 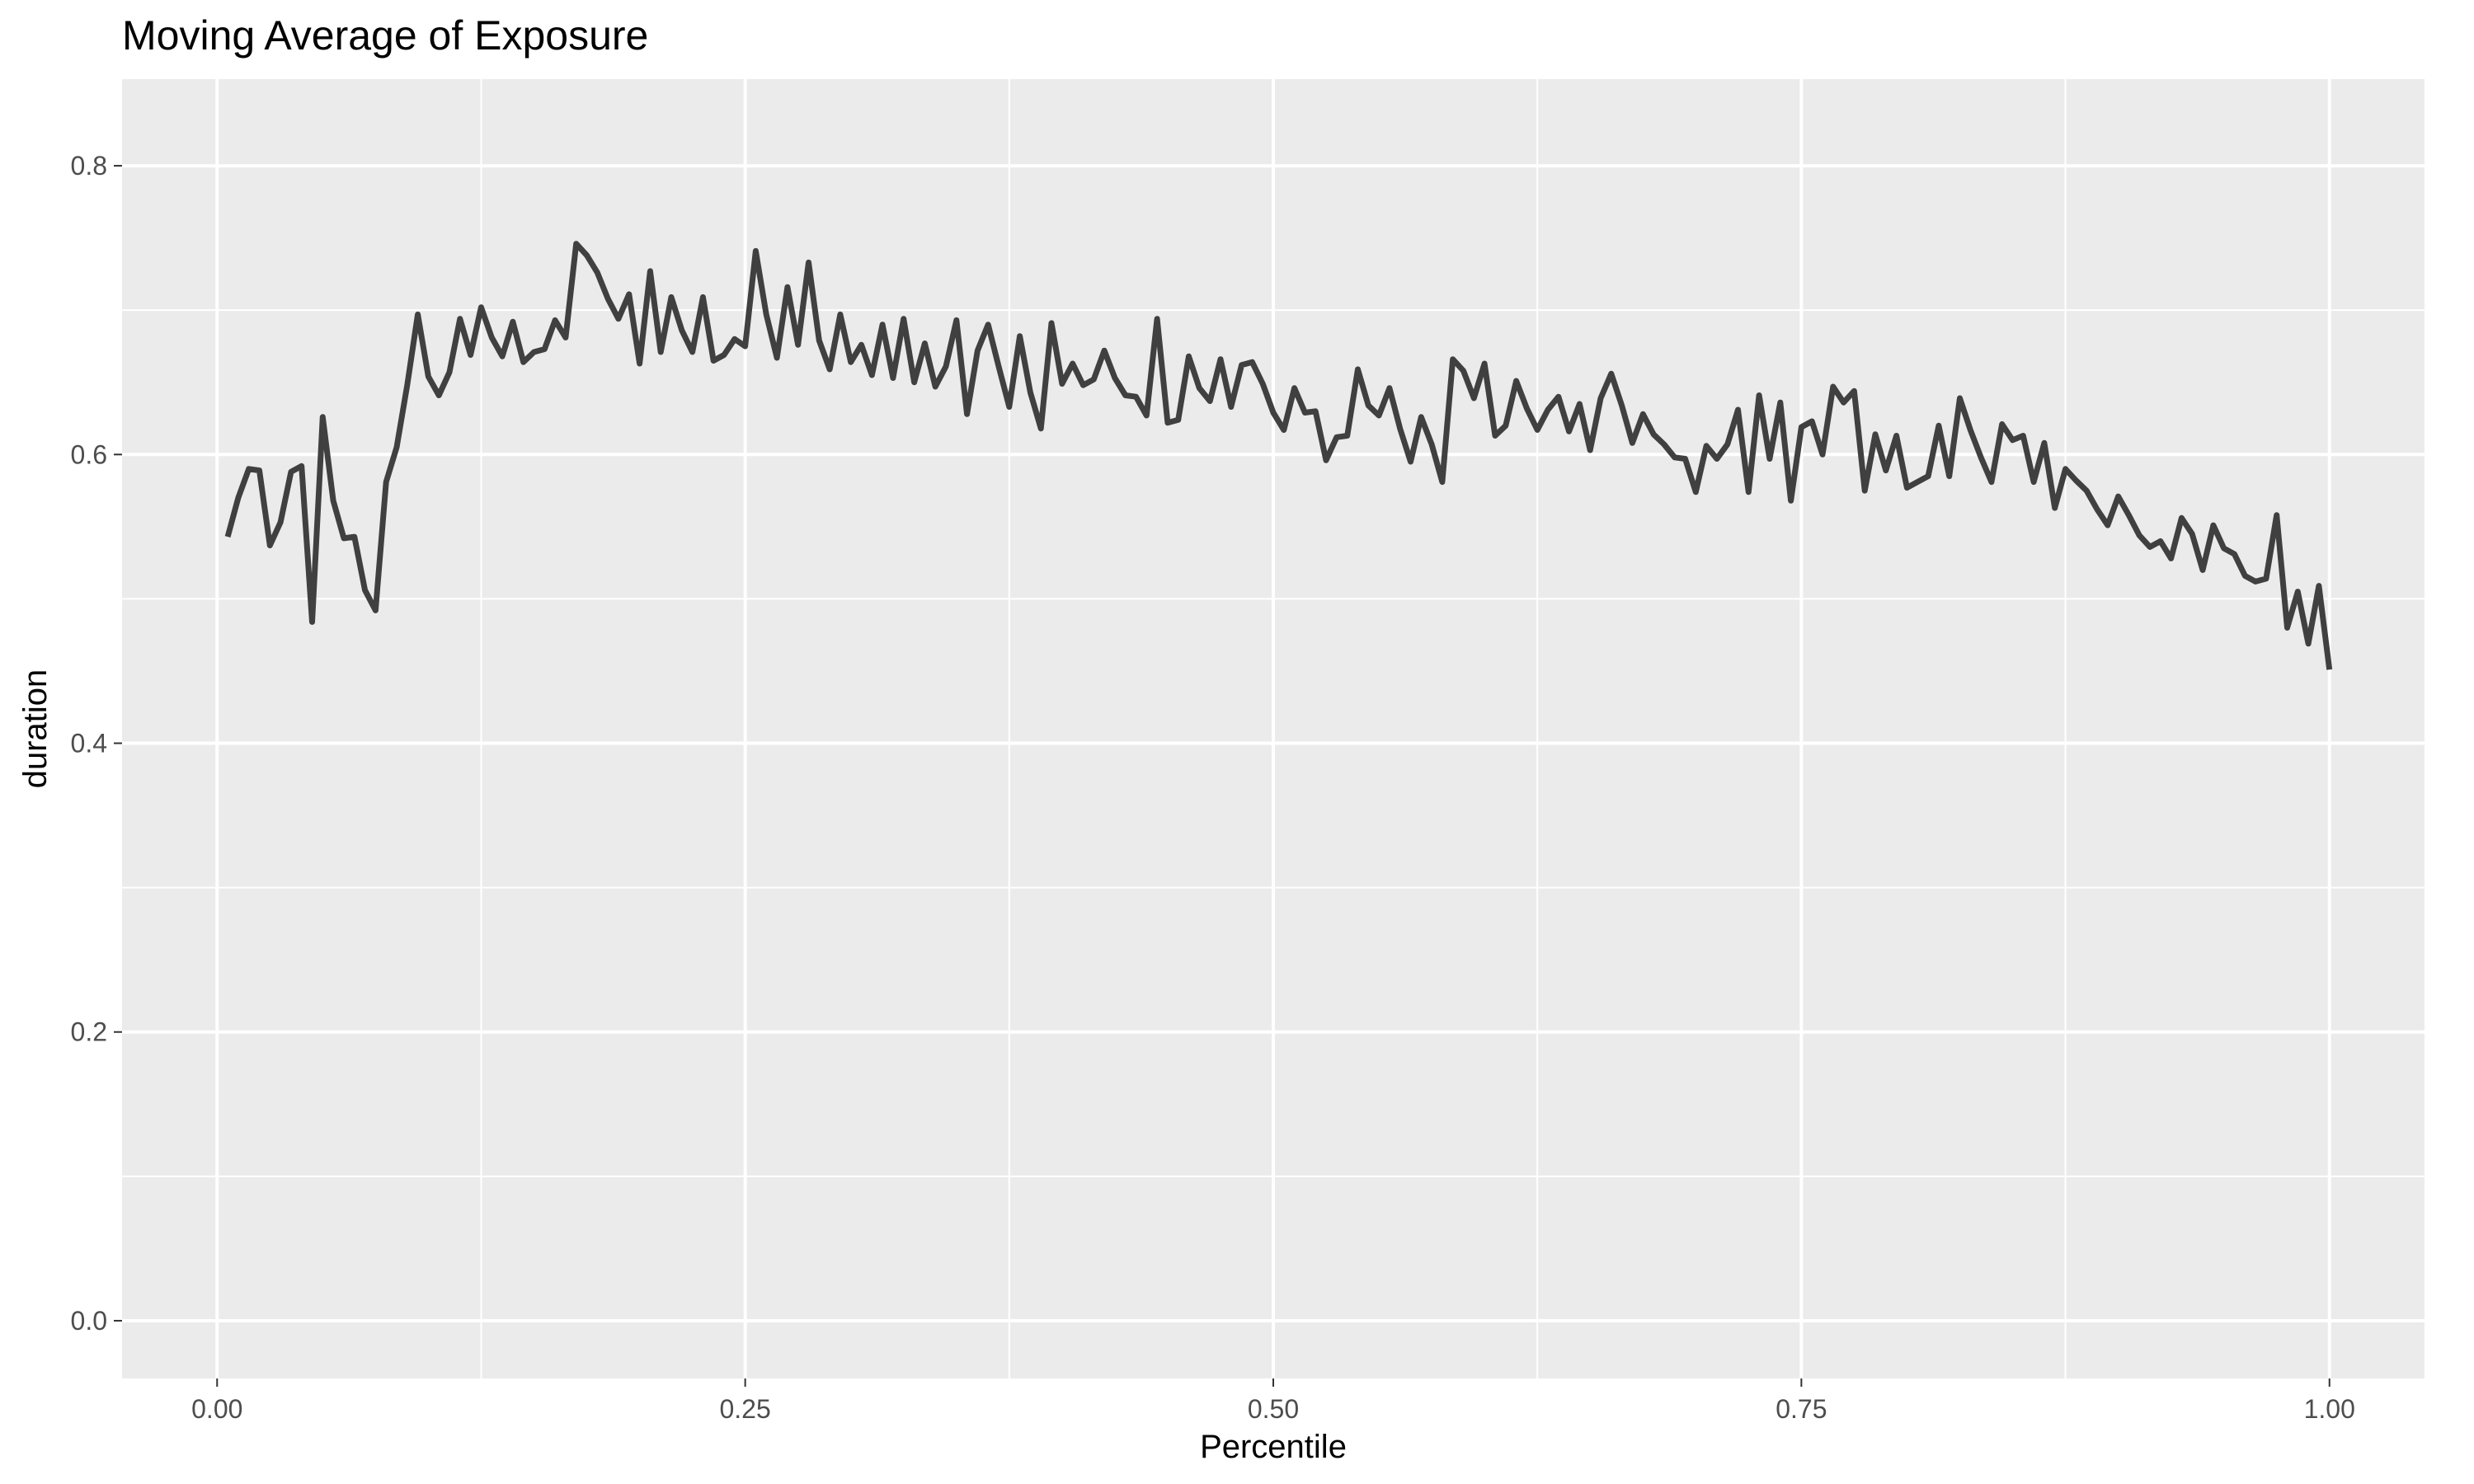 I want to click on x-axis: 0.00 0.25 0.50 0.75 1.00, so click(x=1273, y=1401).